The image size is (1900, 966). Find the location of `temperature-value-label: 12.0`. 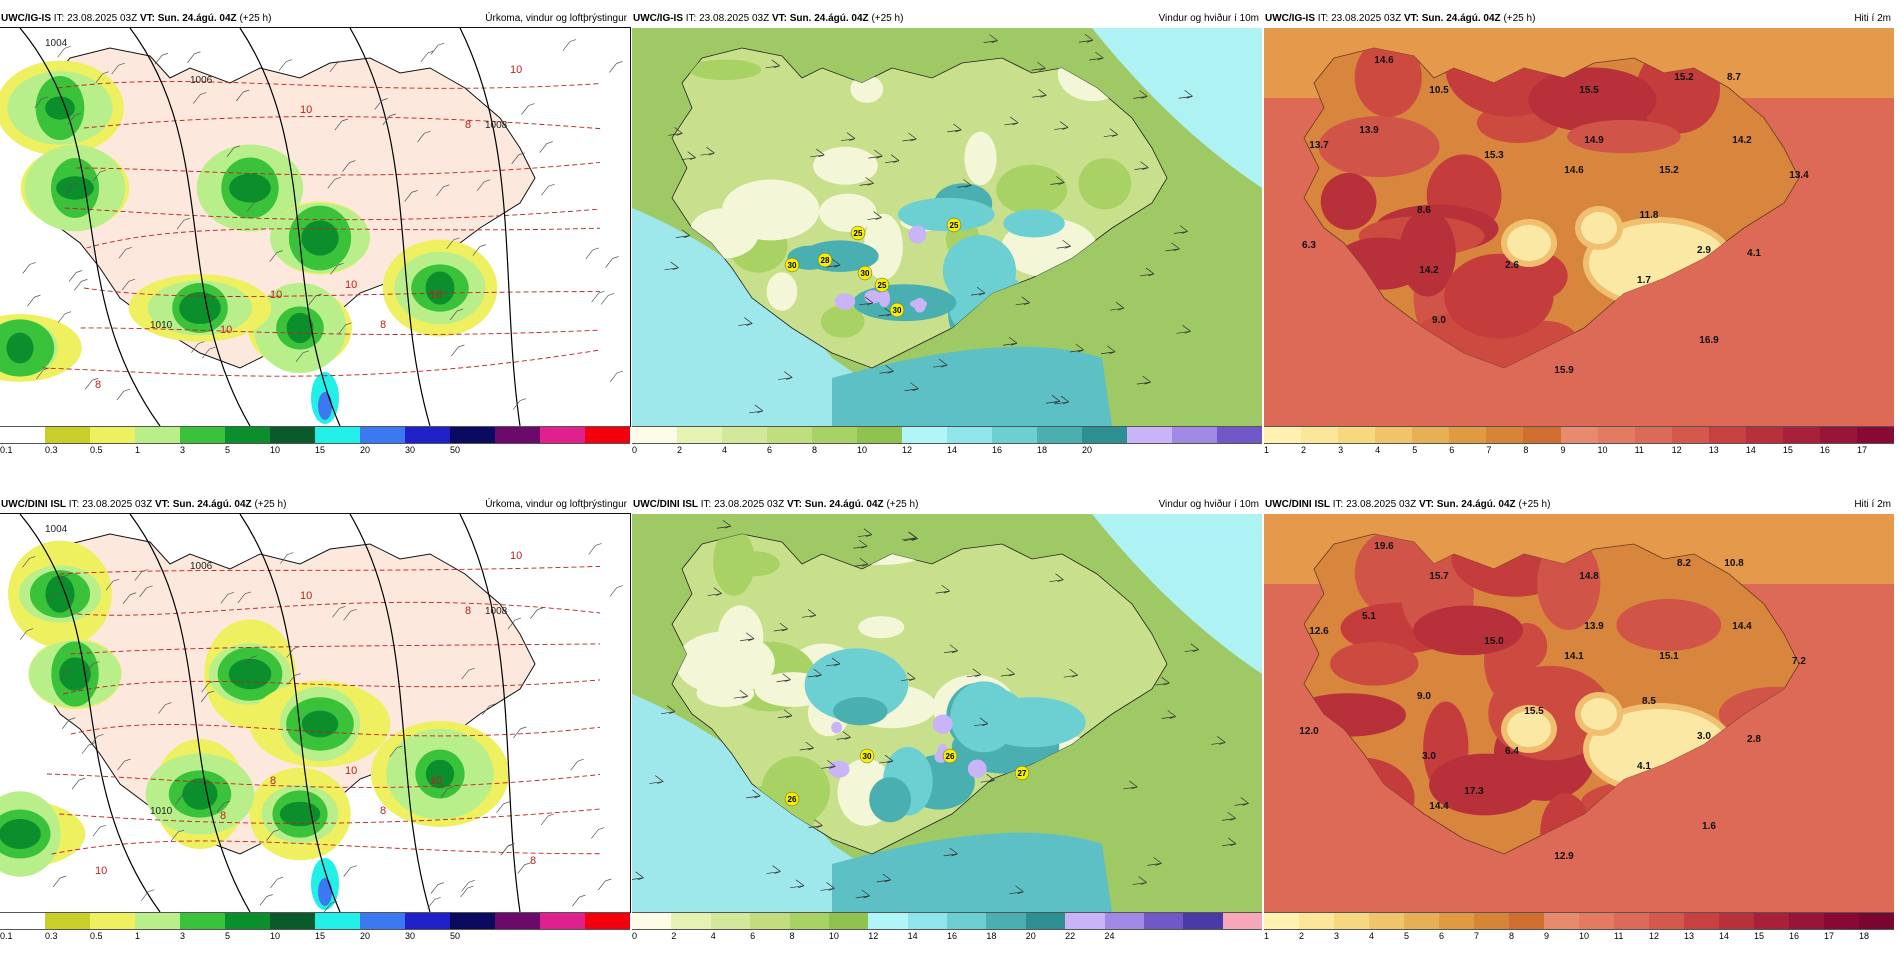

temperature-value-label: 12.0 is located at coordinates (1309, 731).